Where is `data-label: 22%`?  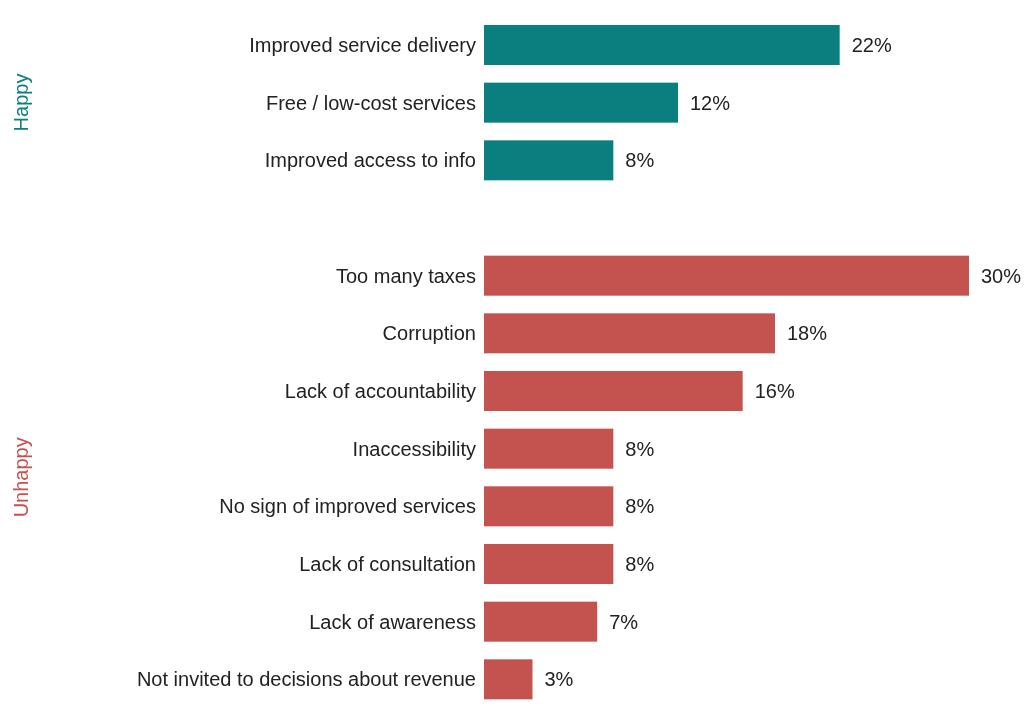 data-label: 22% is located at coordinates (871, 45).